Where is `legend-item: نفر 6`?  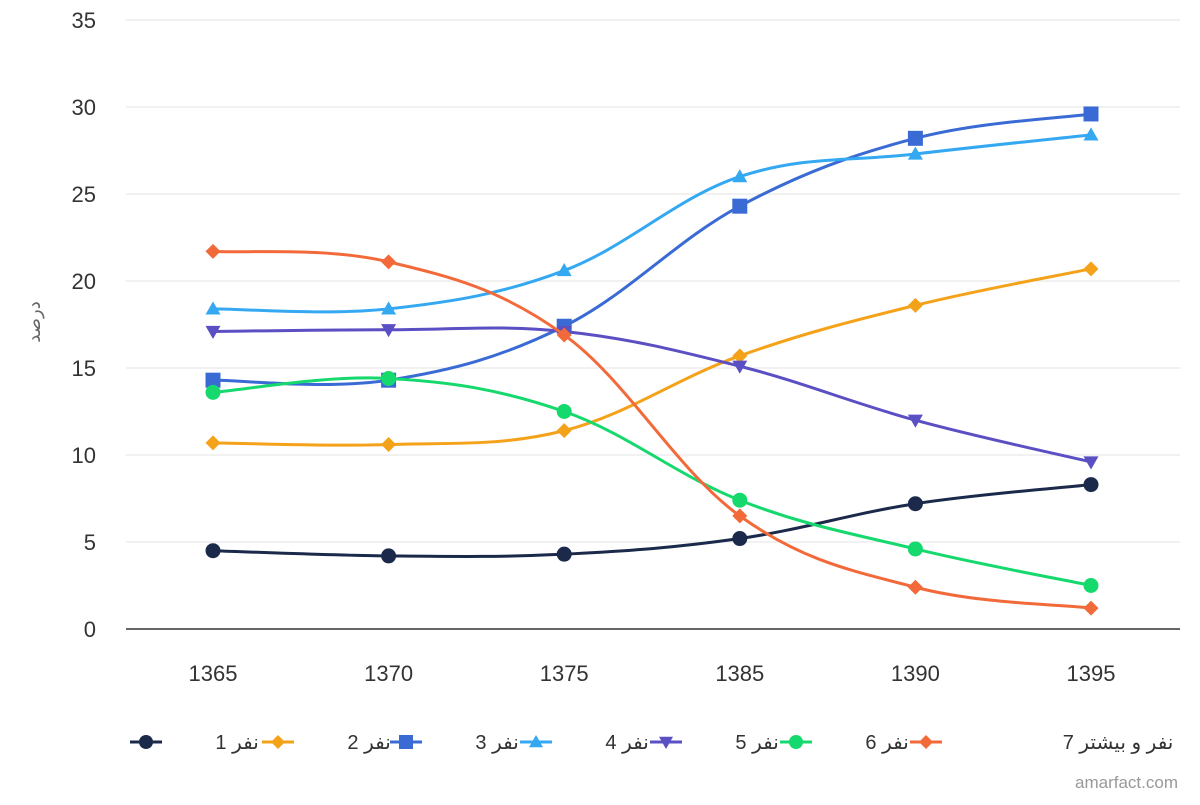 legend-item: نفر 6 is located at coordinates (844, 743).